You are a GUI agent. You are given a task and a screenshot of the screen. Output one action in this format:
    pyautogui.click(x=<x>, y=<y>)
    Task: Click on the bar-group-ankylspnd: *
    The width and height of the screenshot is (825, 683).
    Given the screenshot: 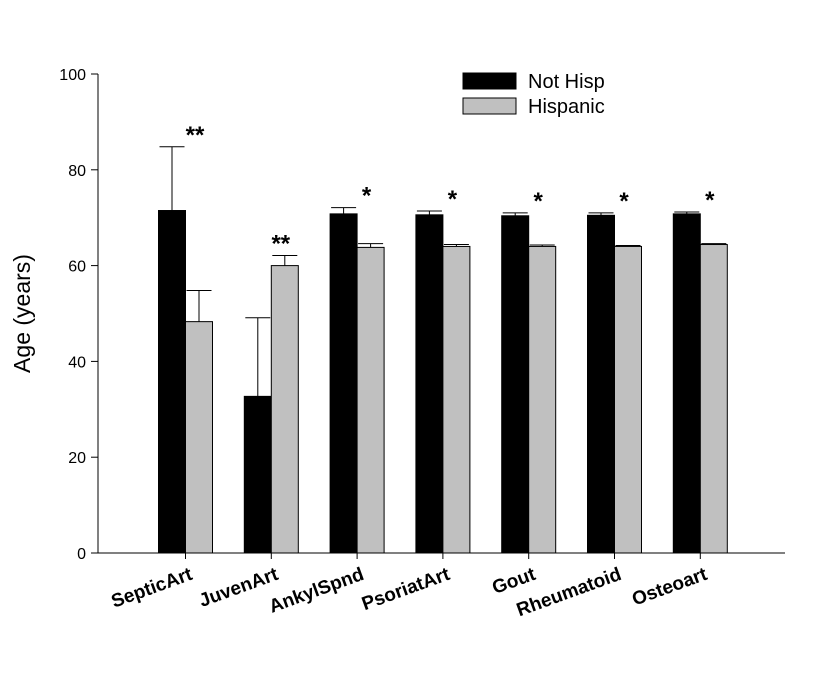 What is the action you would take?
    pyautogui.click(x=357, y=368)
    